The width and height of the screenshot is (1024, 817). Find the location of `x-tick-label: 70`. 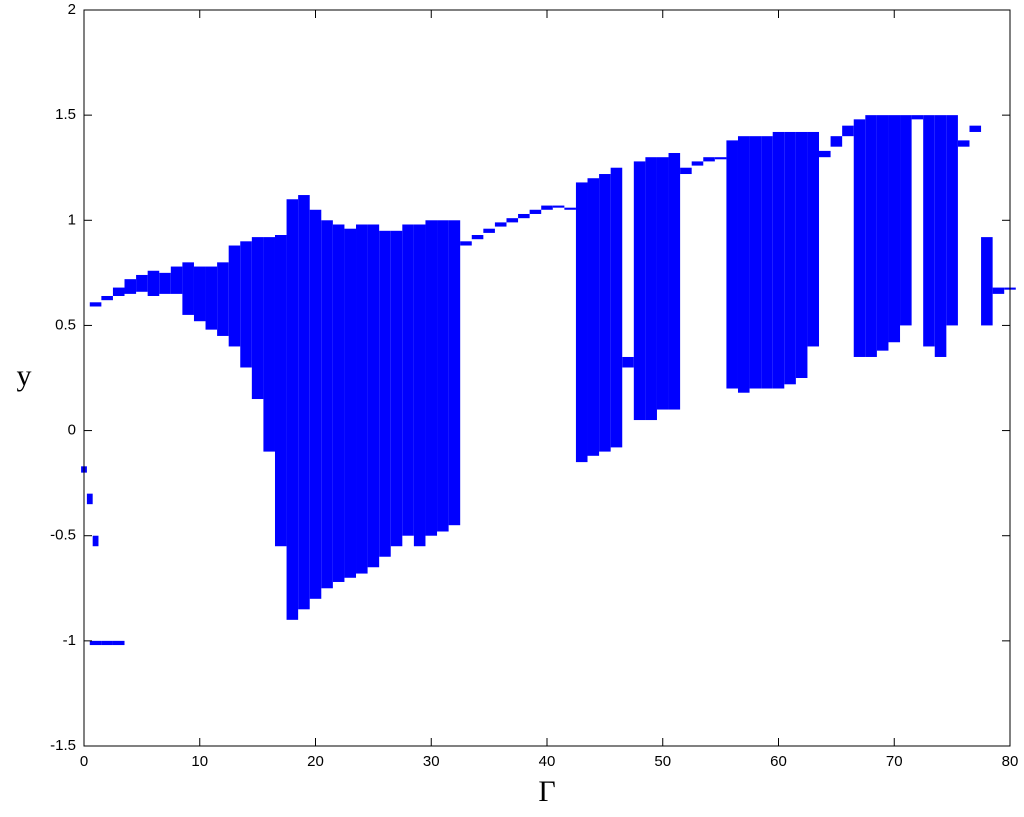

x-tick-label: 70 is located at coordinates (894, 761).